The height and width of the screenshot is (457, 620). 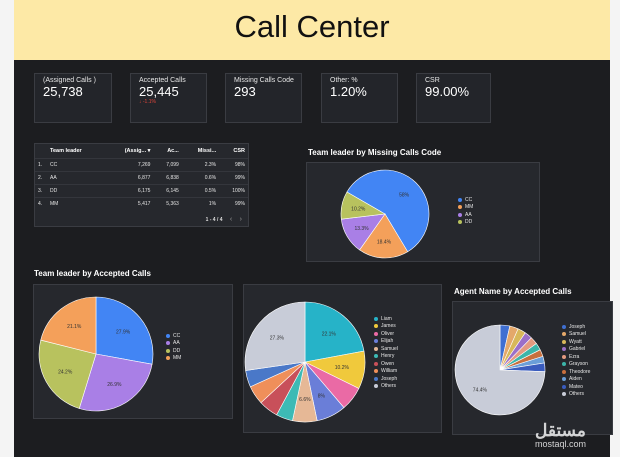 I want to click on kpi-card-csr: CSR 99.00%, so click(x=453, y=98).